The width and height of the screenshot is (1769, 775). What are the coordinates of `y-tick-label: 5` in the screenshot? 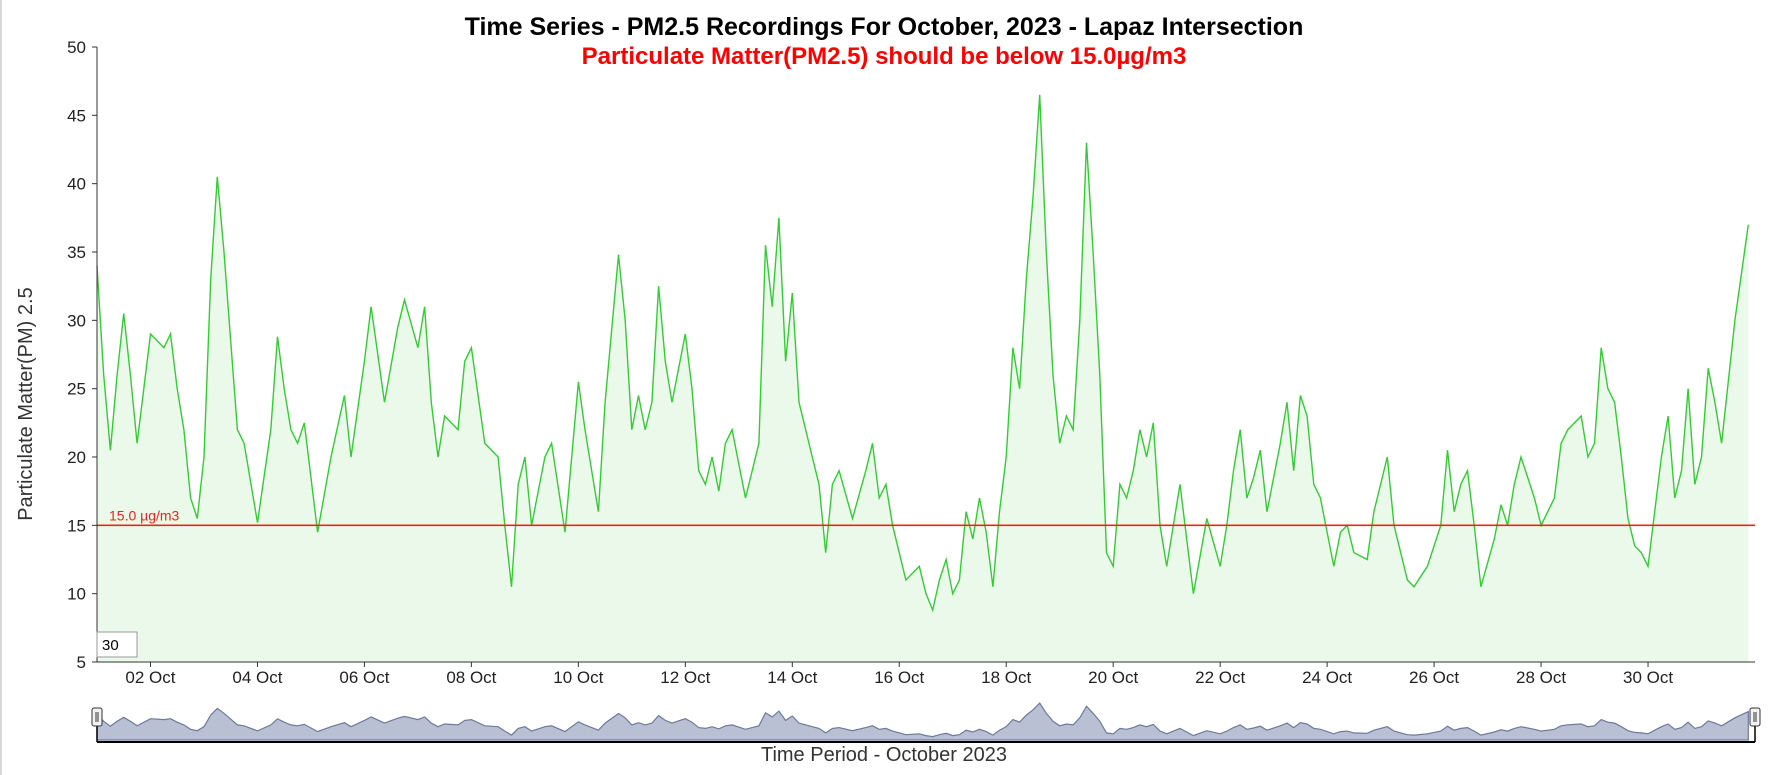 It's located at (81, 662).